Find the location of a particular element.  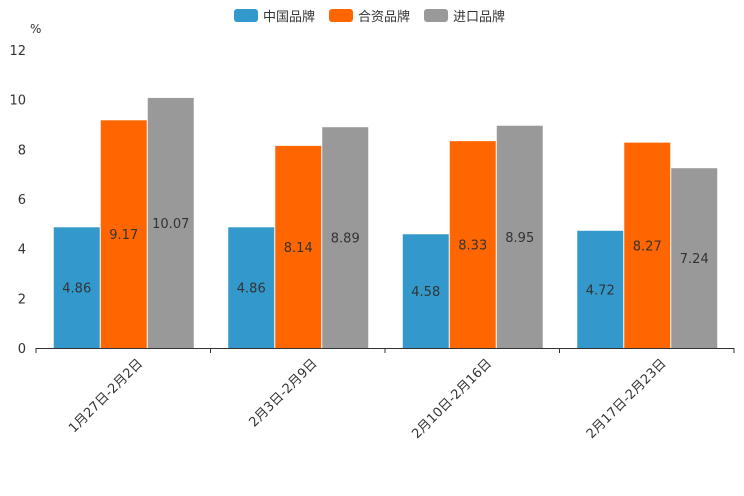

data-label: 8.33 is located at coordinates (472, 246).